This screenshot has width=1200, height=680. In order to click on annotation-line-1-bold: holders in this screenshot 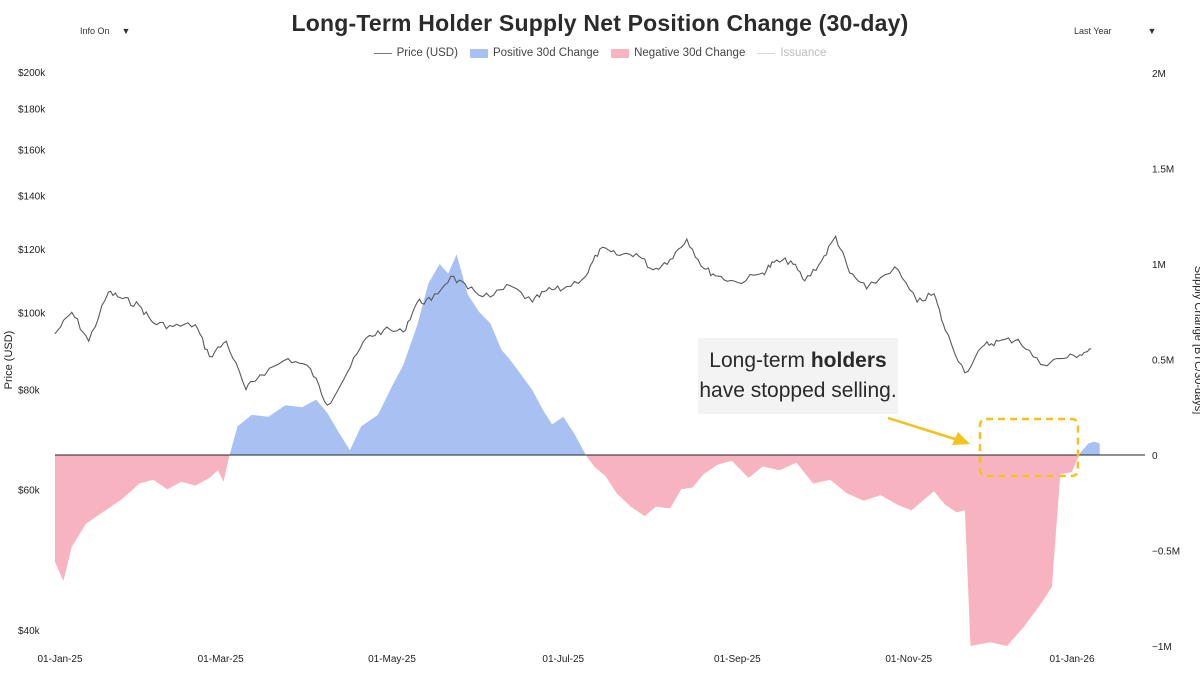, I will do `click(848, 360)`.